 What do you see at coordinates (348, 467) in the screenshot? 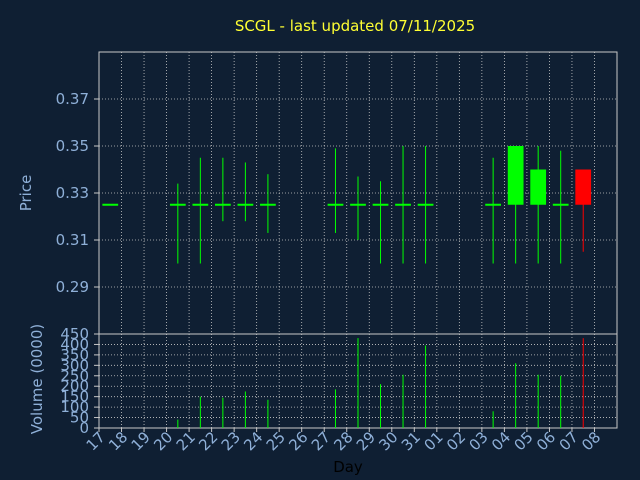
I see `x-axis-label: Day` at bounding box center [348, 467].